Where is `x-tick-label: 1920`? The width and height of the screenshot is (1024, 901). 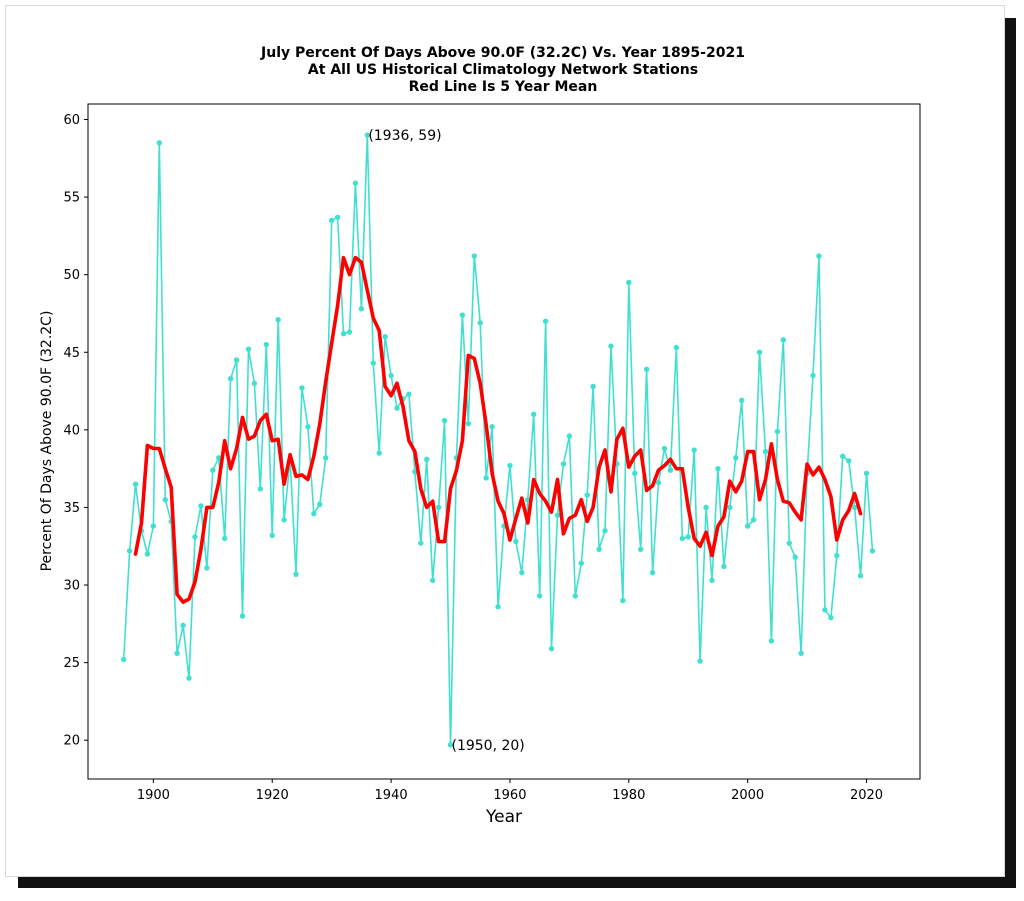
x-tick-label: 1920 is located at coordinates (272, 795).